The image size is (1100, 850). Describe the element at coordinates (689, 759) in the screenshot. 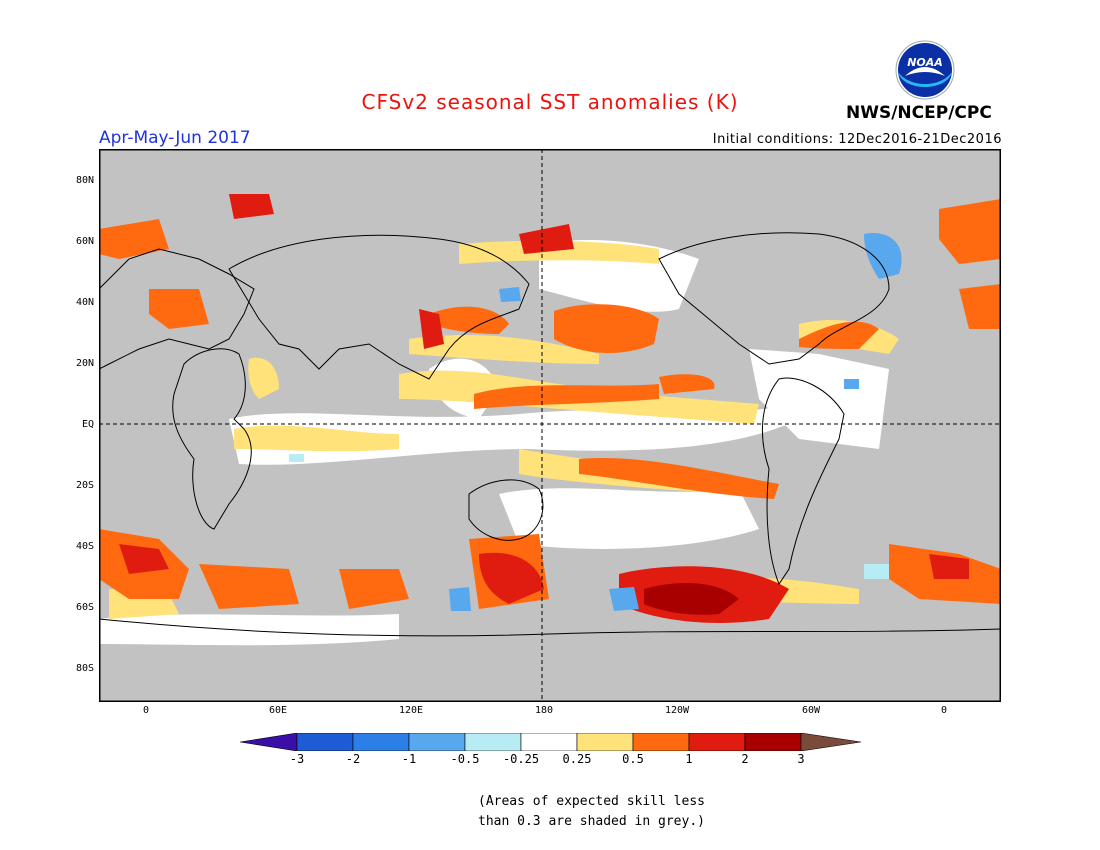

I see `colorbar-label: 1` at that location.